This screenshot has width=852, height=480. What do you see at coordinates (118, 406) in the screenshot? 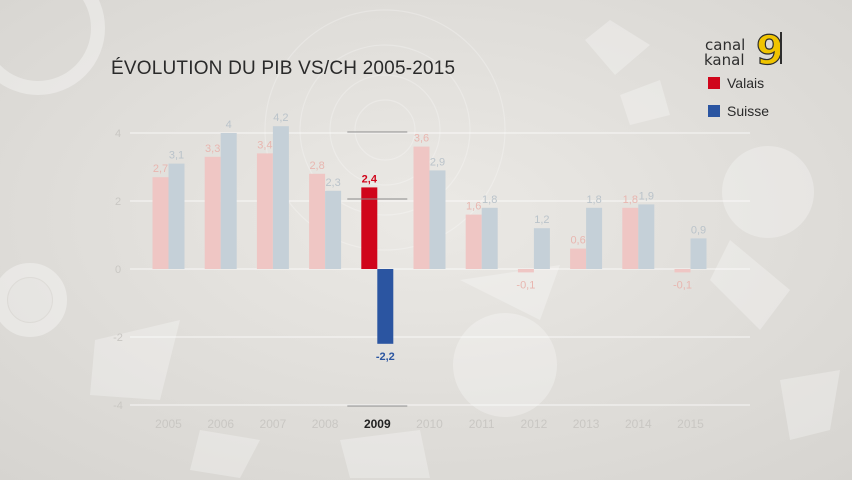
I see `y-tick-label: -4` at bounding box center [118, 406].